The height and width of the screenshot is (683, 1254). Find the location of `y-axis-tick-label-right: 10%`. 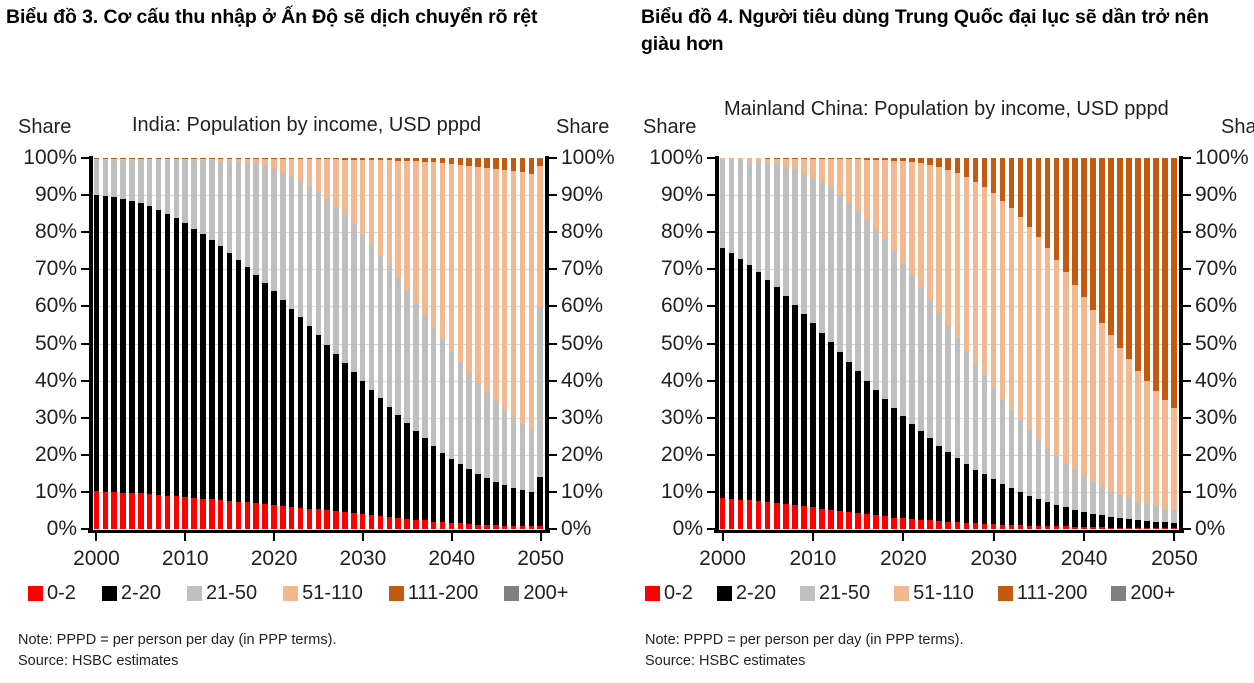

y-axis-tick-label-right: 10% is located at coordinates (1216, 491).